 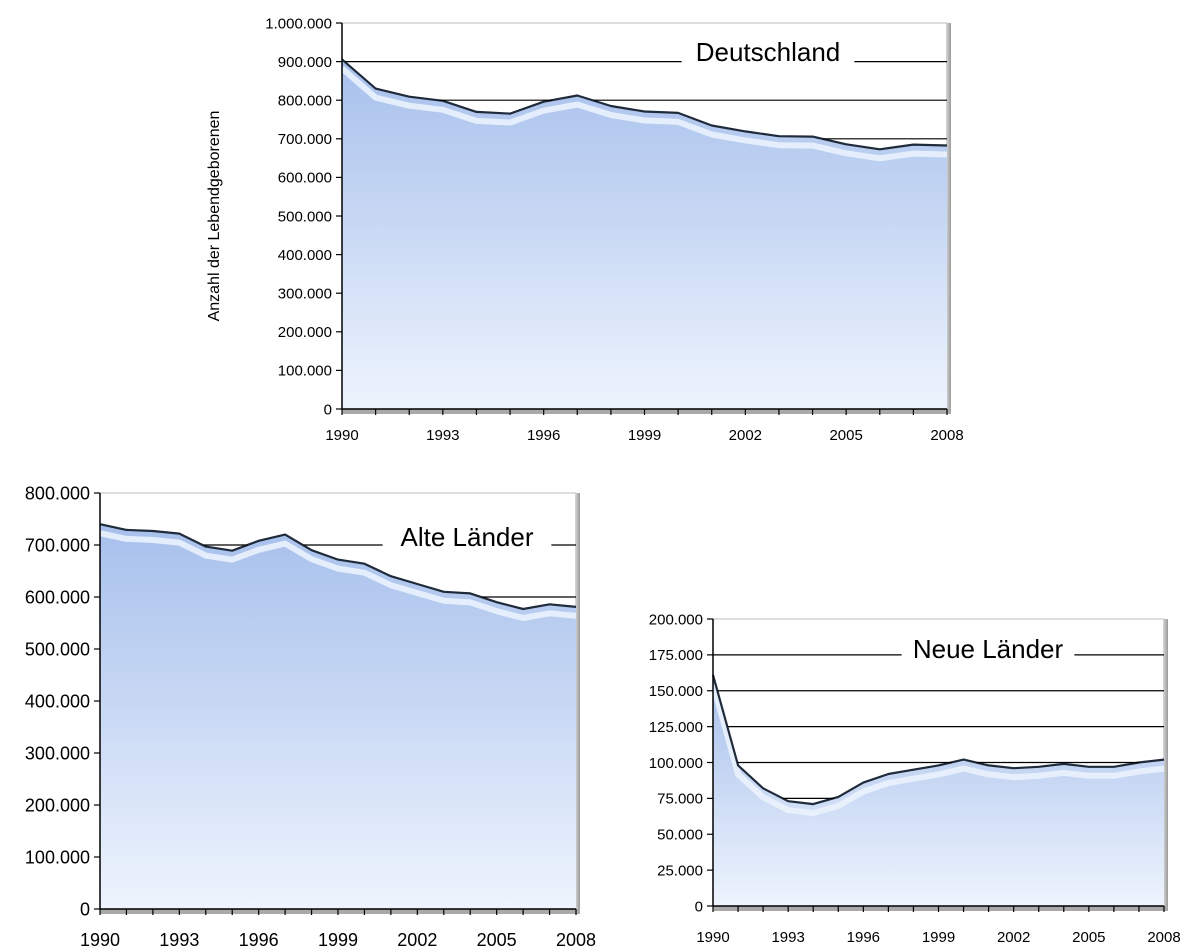 What do you see at coordinates (214, 216) in the screenshot?
I see `y-axis-label: Anzahl der Lebendgeborenen` at bounding box center [214, 216].